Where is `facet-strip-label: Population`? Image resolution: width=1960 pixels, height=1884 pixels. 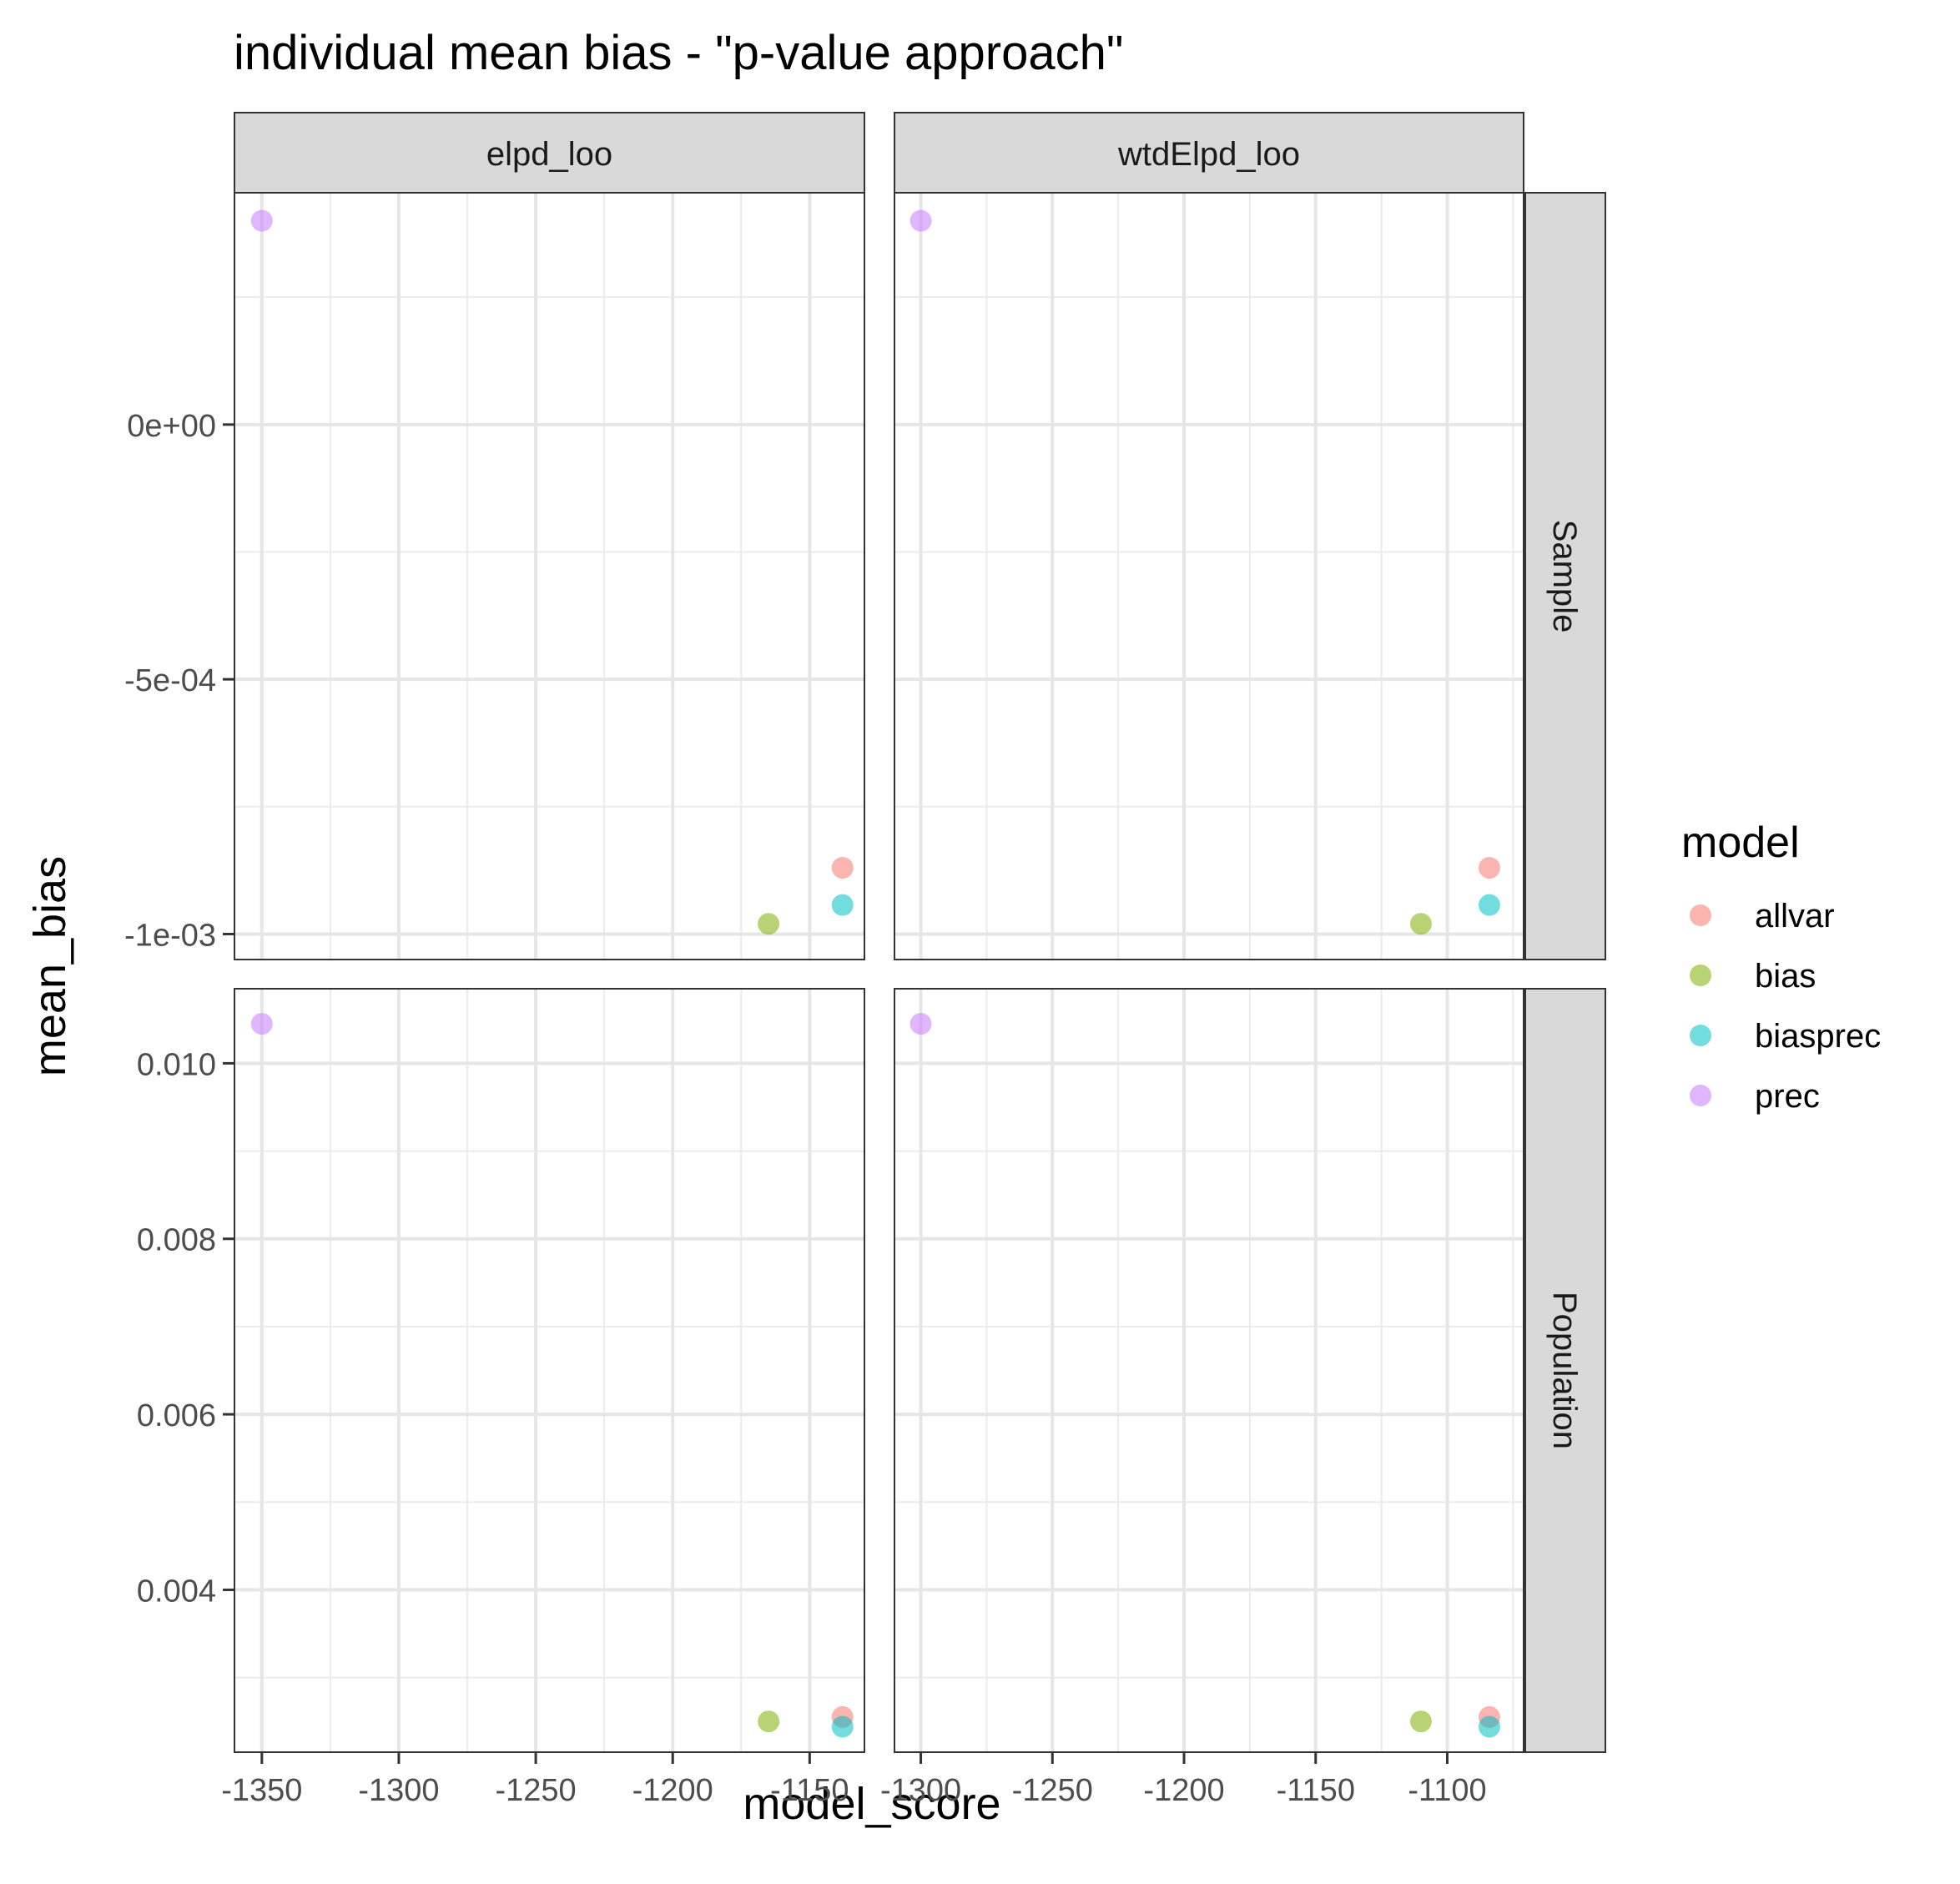
facet-strip-label: Population is located at coordinates (1564, 1370).